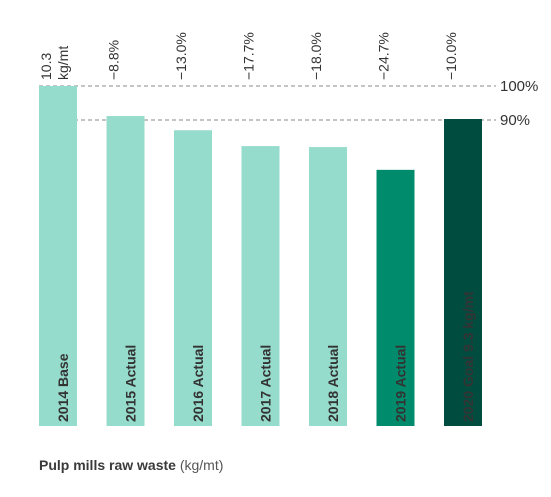  What do you see at coordinates (333, 383) in the screenshot?
I see `category-label: 2018 Actual` at bounding box center [333, 383].